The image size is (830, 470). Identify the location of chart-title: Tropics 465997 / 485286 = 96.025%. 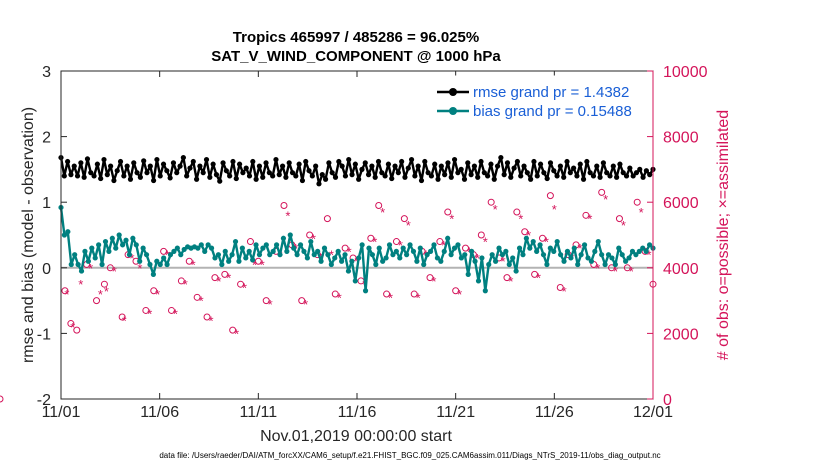
(356, 37).